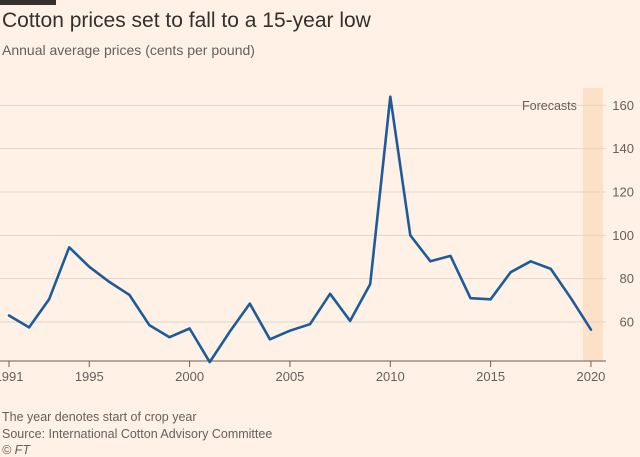 The width and height of the screenshot is (640, 457). Describe the element at coordinates (289, 376) in the screenshot. I see `x-tick-label: 2005` at that location.